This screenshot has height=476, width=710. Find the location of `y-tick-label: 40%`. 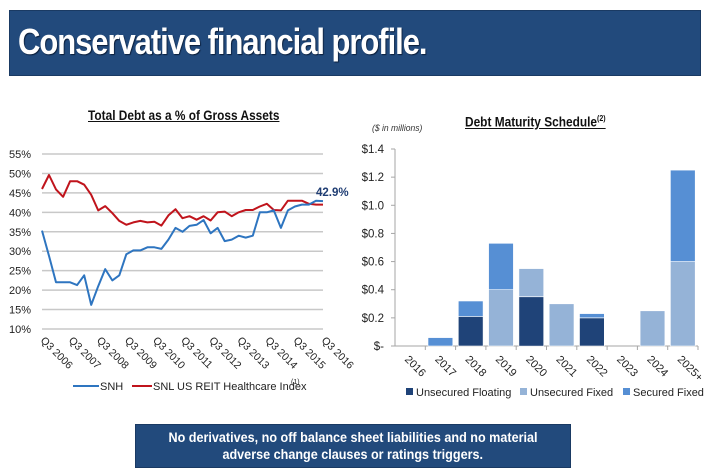

y-tick-label: 40% is located at coordinates (20, 213).